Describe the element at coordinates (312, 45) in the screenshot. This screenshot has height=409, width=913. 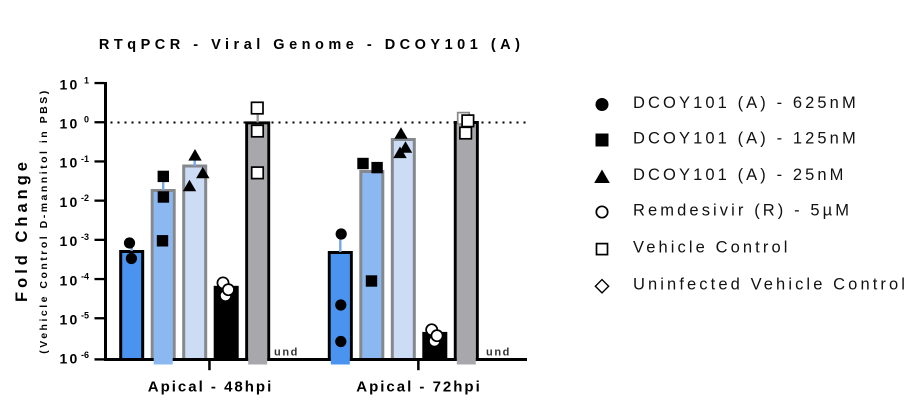
I see `svg-text:RTqPCR - Viral Genome - DCOY10: RTqPCR - Viral Genome - DCOY101 (A)` at that location.